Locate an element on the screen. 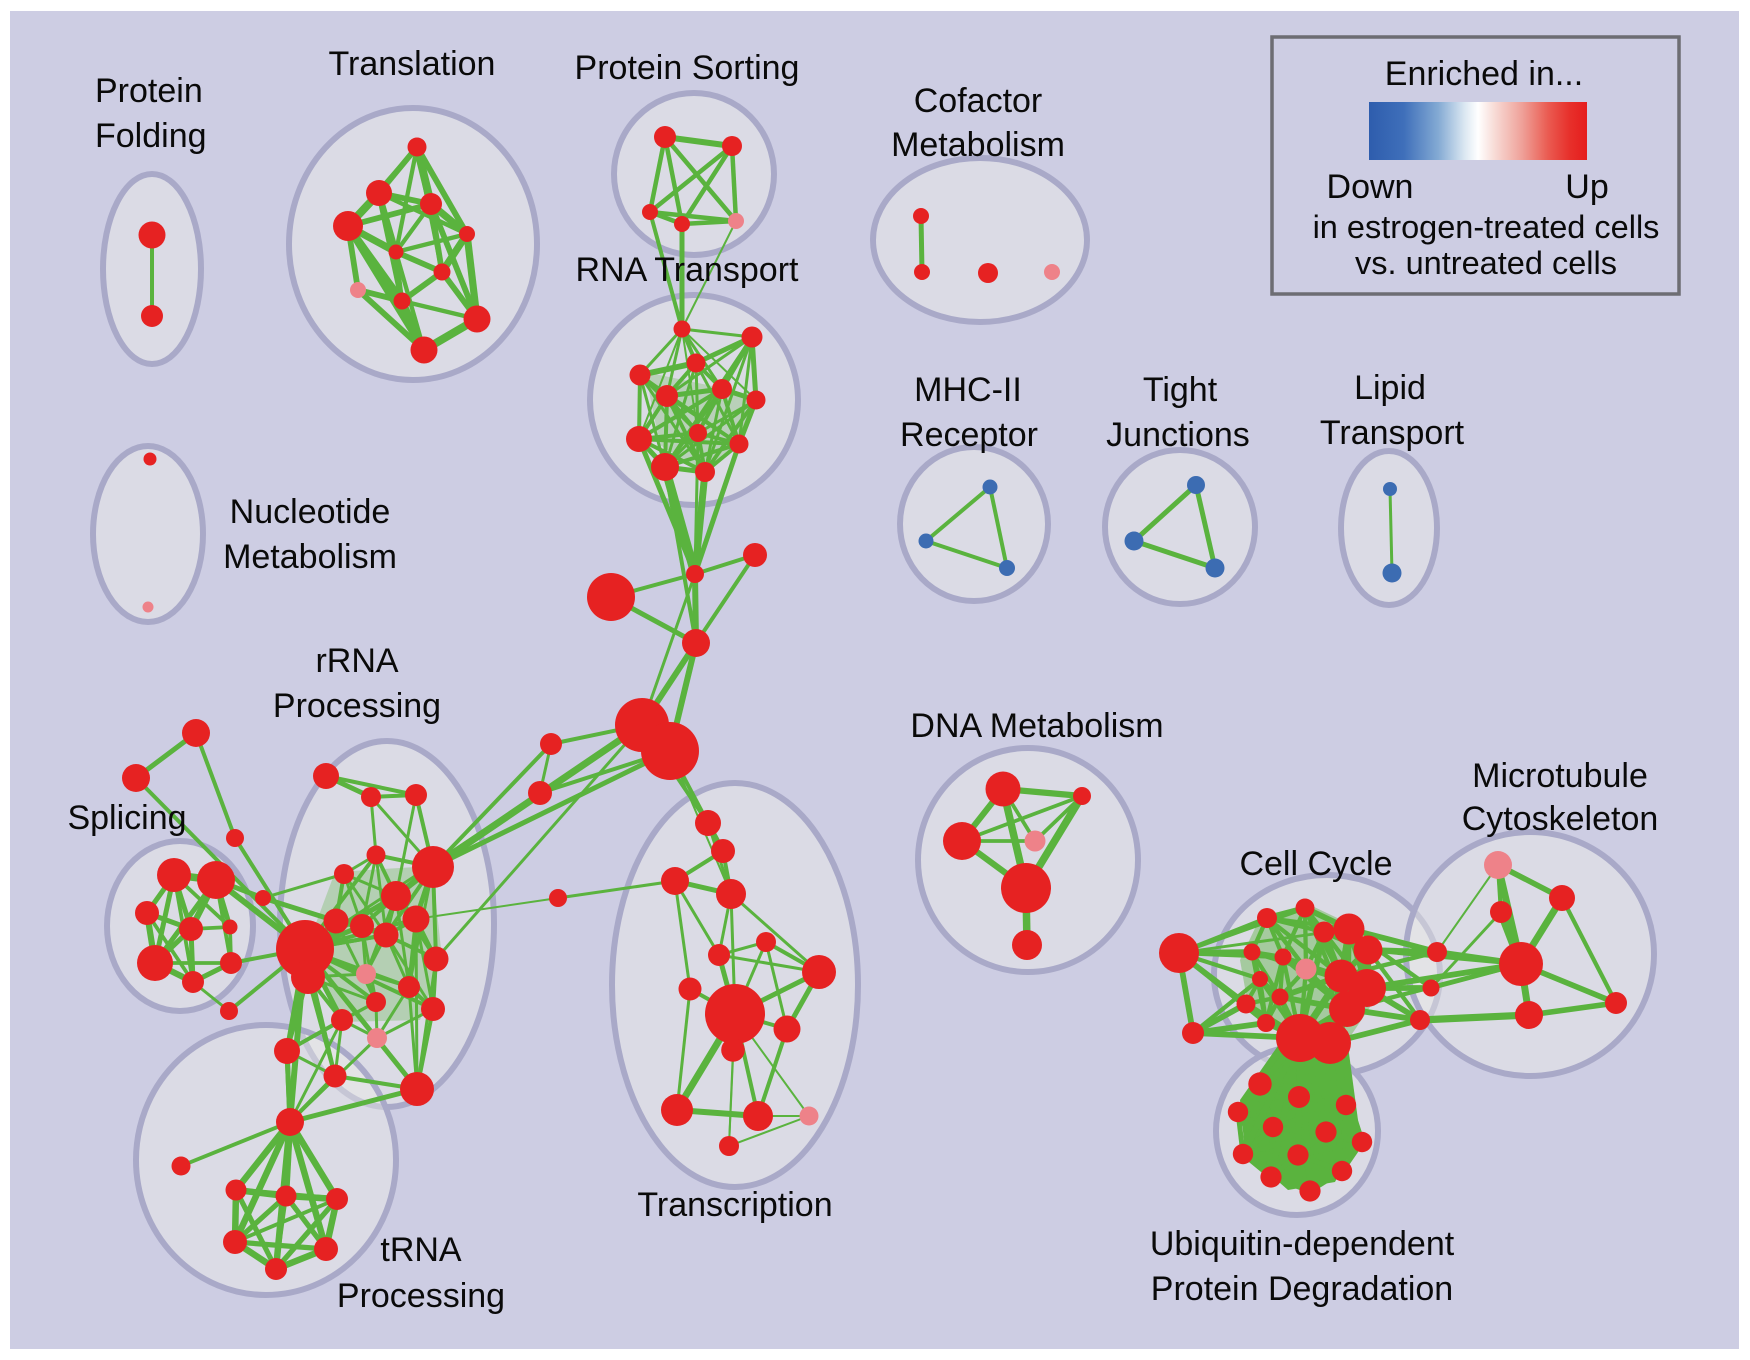 This screenshot has width=1750, height=1360. svg-text: Up is located at coordinates (1586, 187).